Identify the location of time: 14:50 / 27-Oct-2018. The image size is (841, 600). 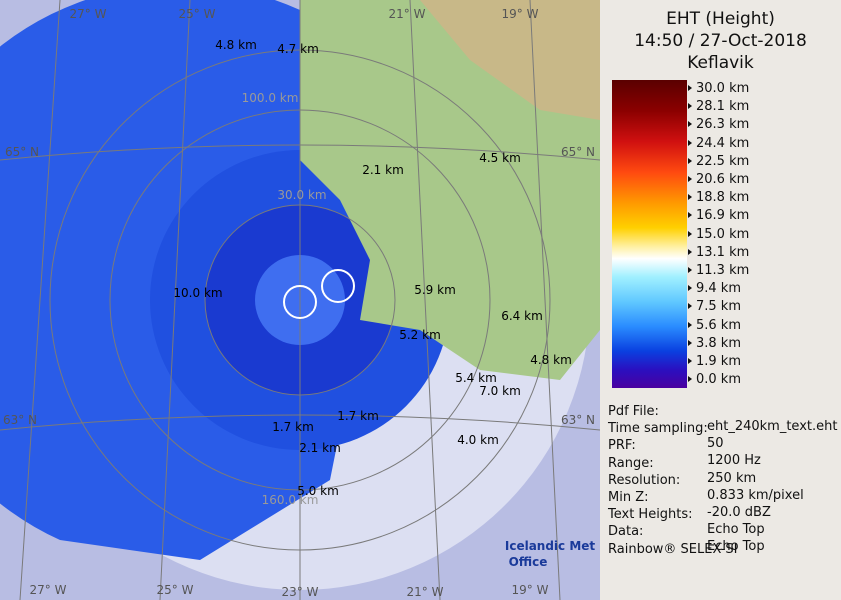
(720, 41).